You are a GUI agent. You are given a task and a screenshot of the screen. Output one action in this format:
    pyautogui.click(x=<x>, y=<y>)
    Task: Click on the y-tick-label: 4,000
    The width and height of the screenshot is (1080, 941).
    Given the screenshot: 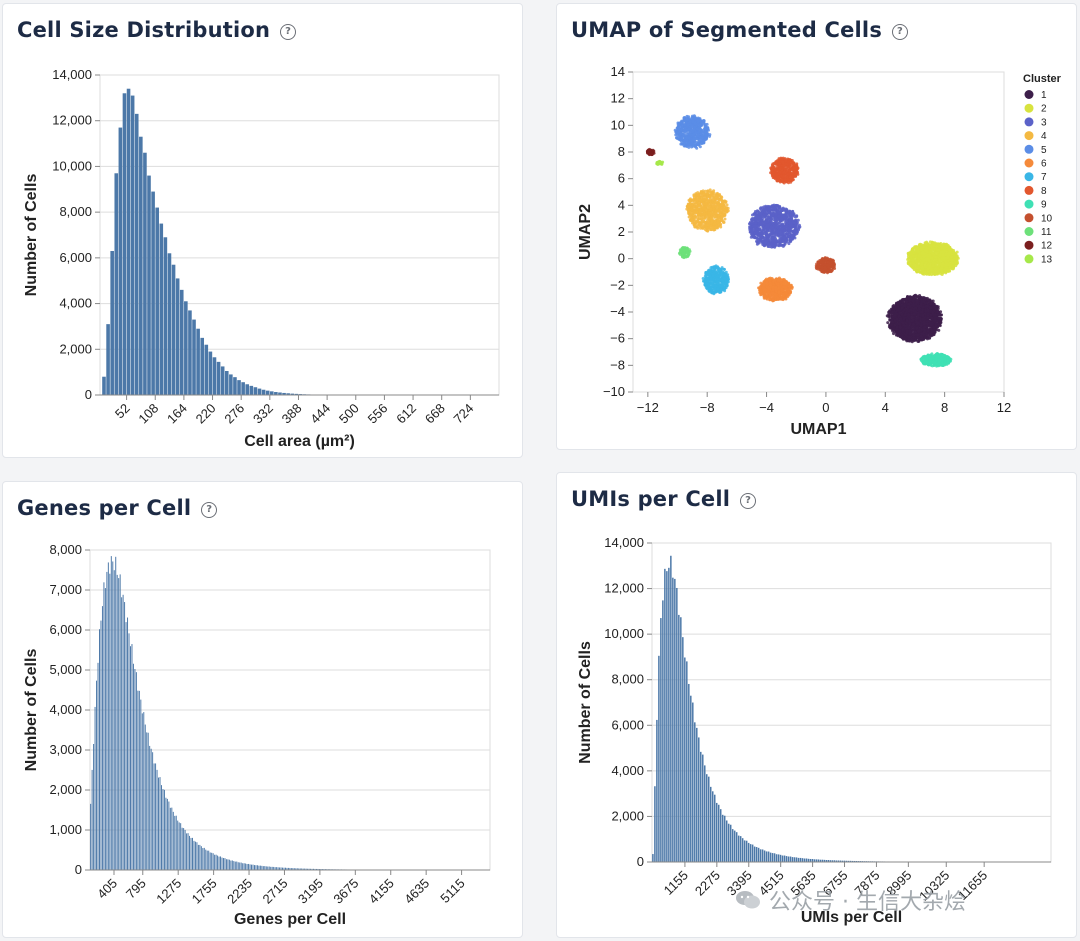 What is the action you would take?
    pyautogui.click(x=75, y=303)
    